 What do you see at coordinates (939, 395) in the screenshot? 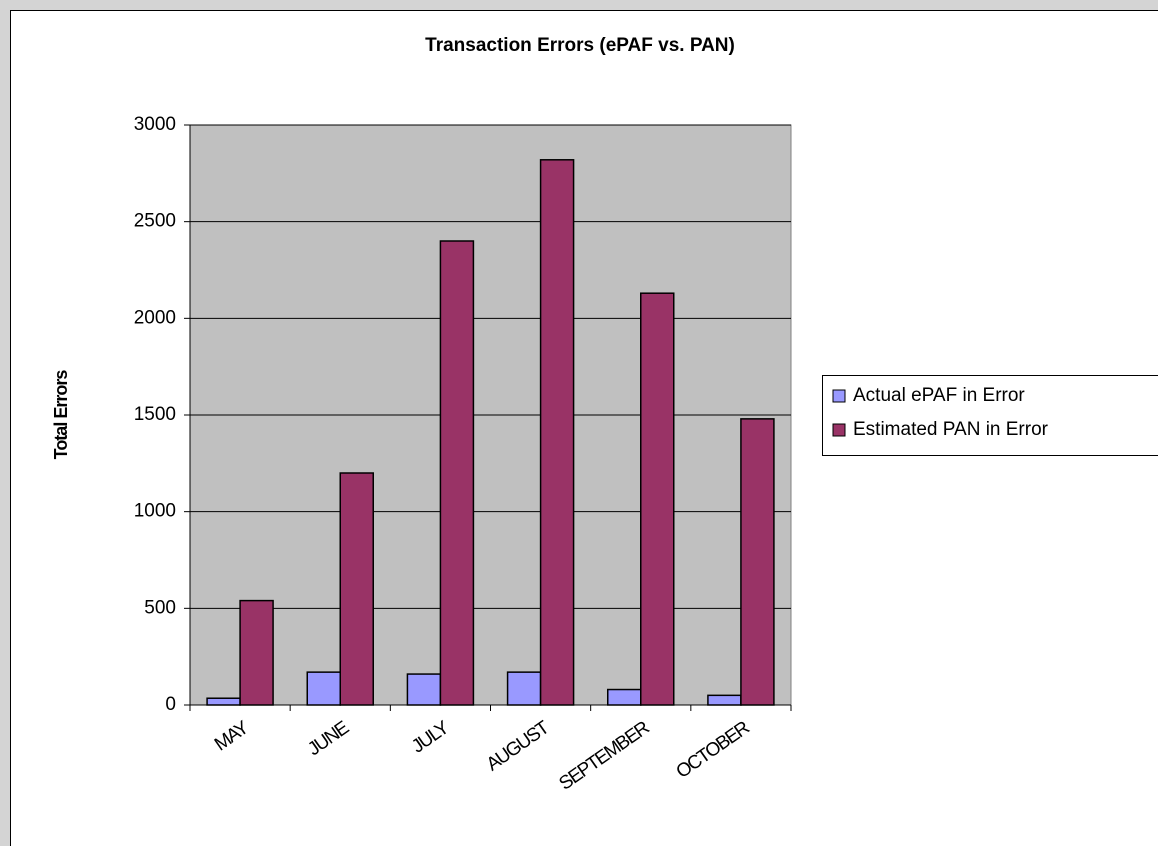
I see `legend-label: Actual ePAF in Error` at bounding box center [939, 395].